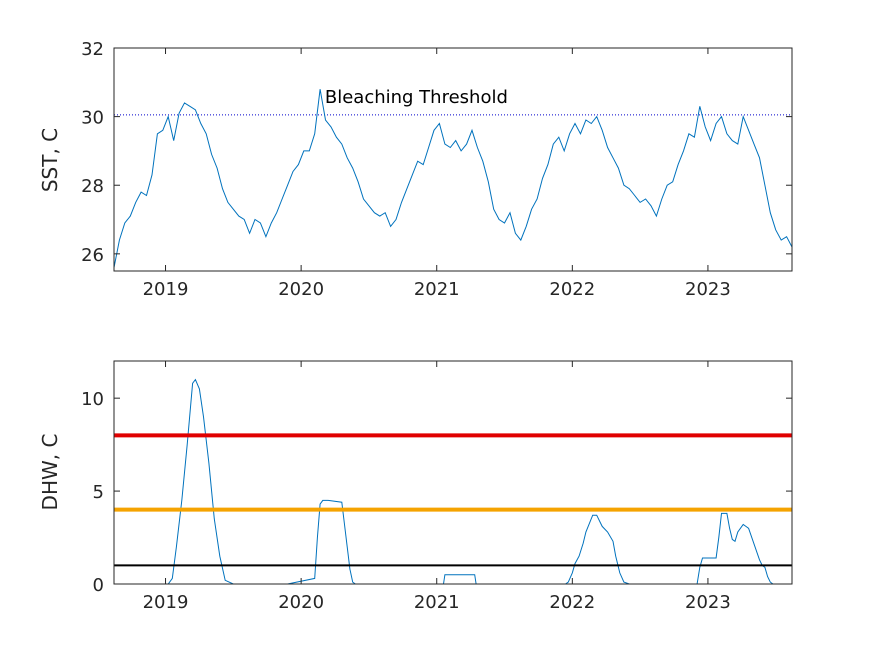  Describe the element at coordinates (572, 602) in the screenshot. I see `dhw-xtick-label: 2022` at that location.